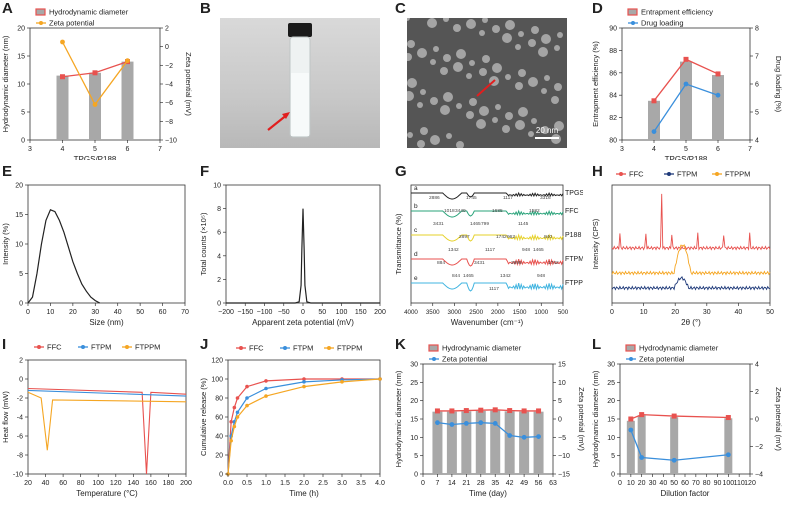 The height and width of the screenshot is (508, 787). What do you see at coordinates (266, 483) in the screenshot?
I see `x-tick-label: 1.0` at bounding box center [266, 483].